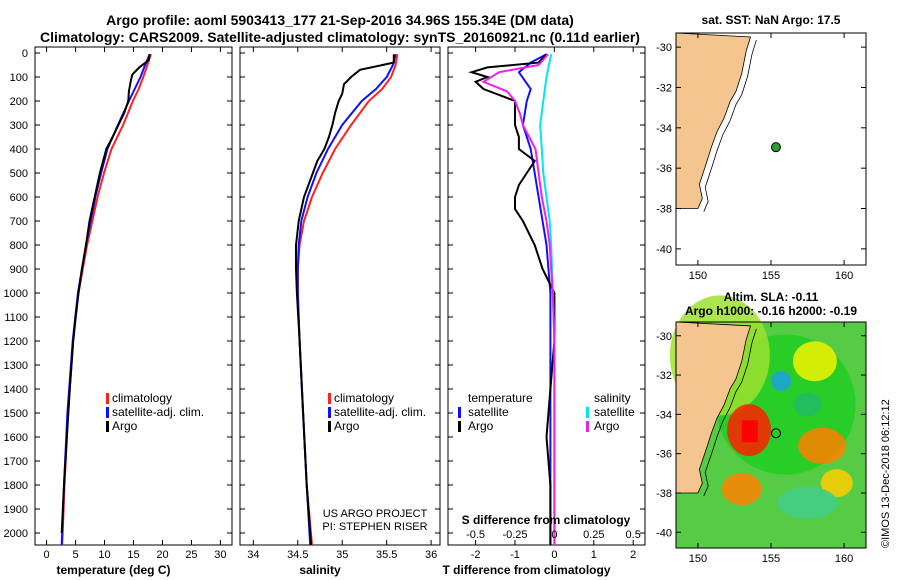 Image resolution: width=900 pixels, height=580 pixels. What do you see at coordinates (345, 300) in the screenshot?
I see `series-line` at bounding box center [345, 300].